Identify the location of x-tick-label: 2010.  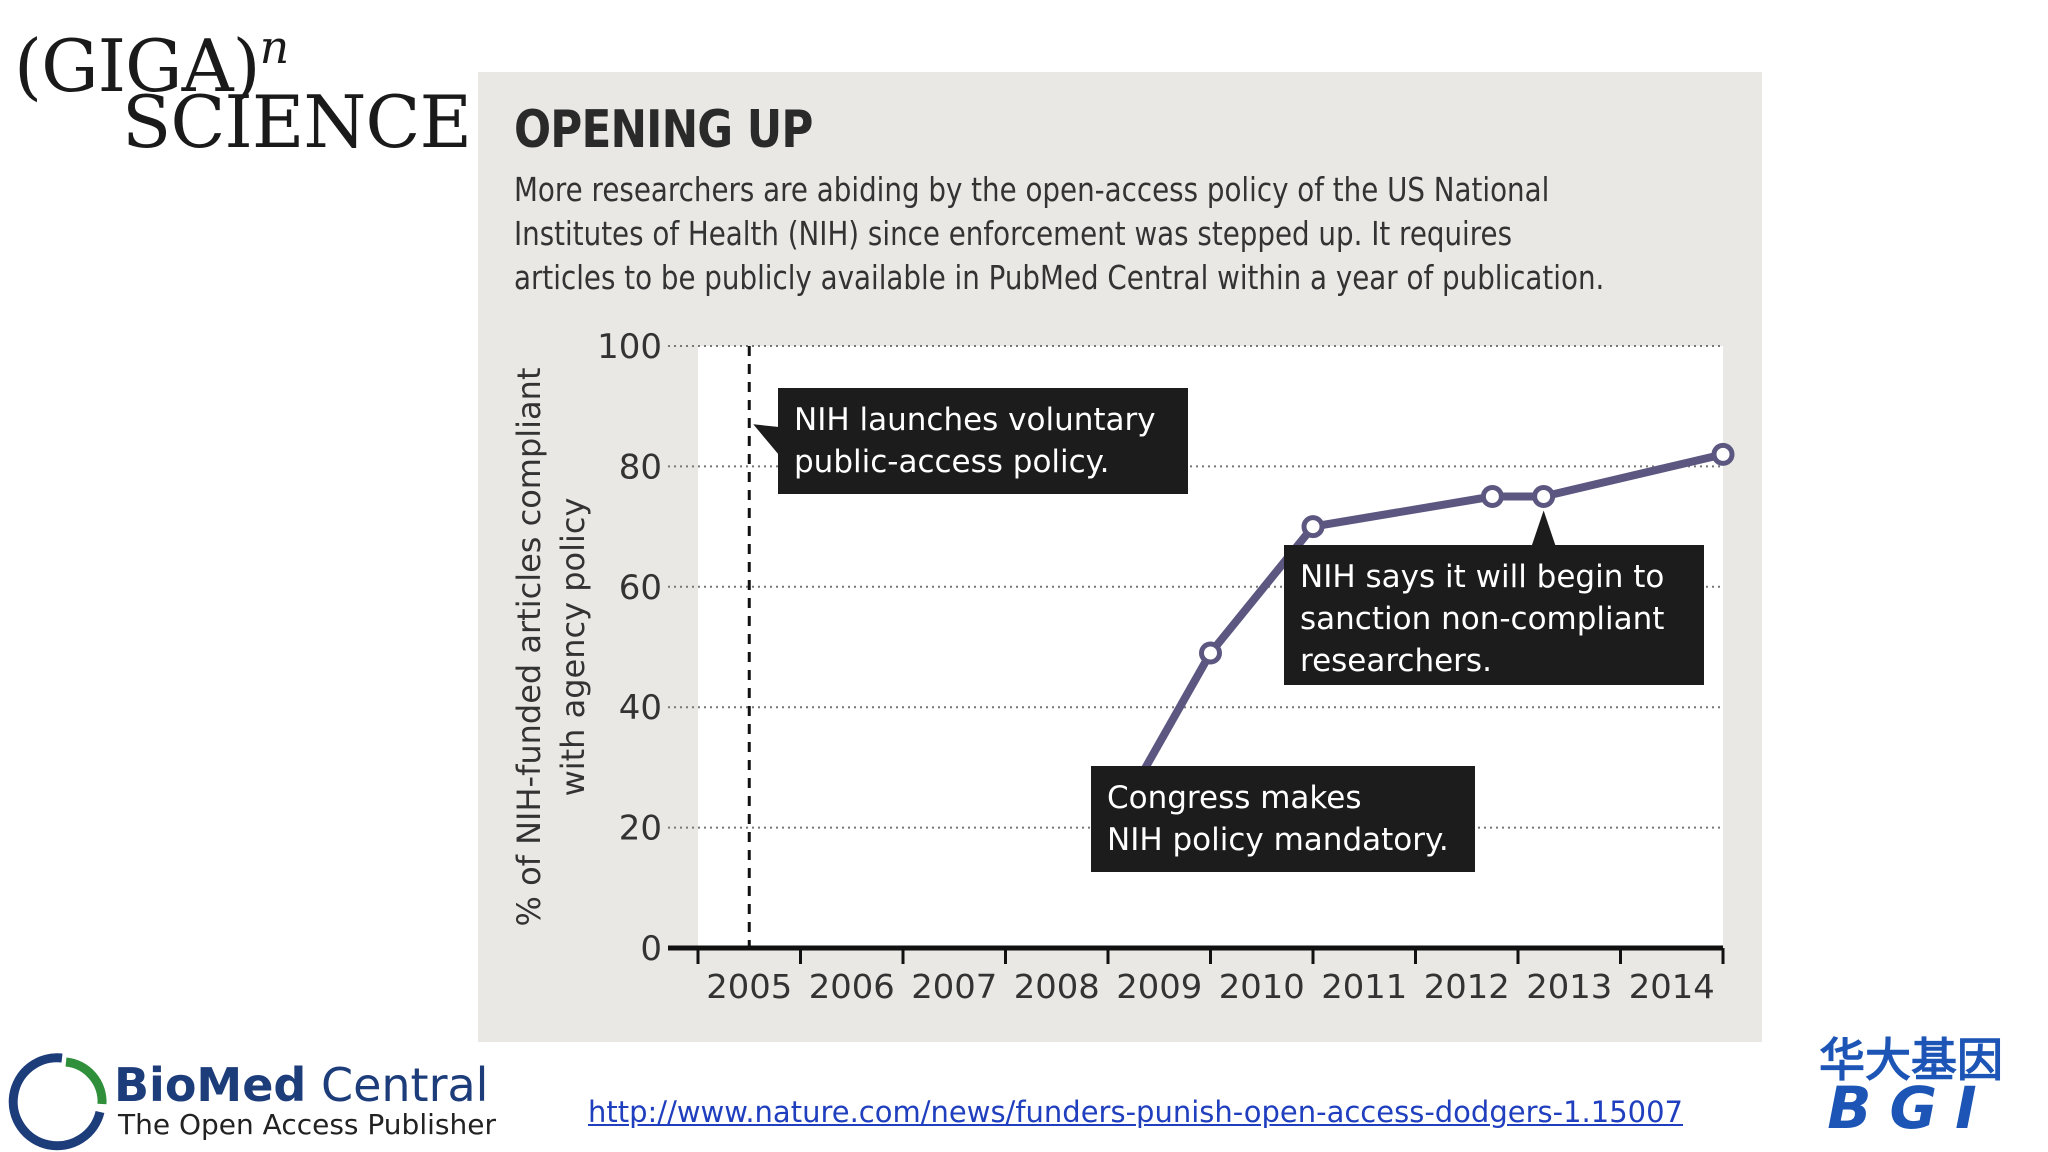
(1262, 986).